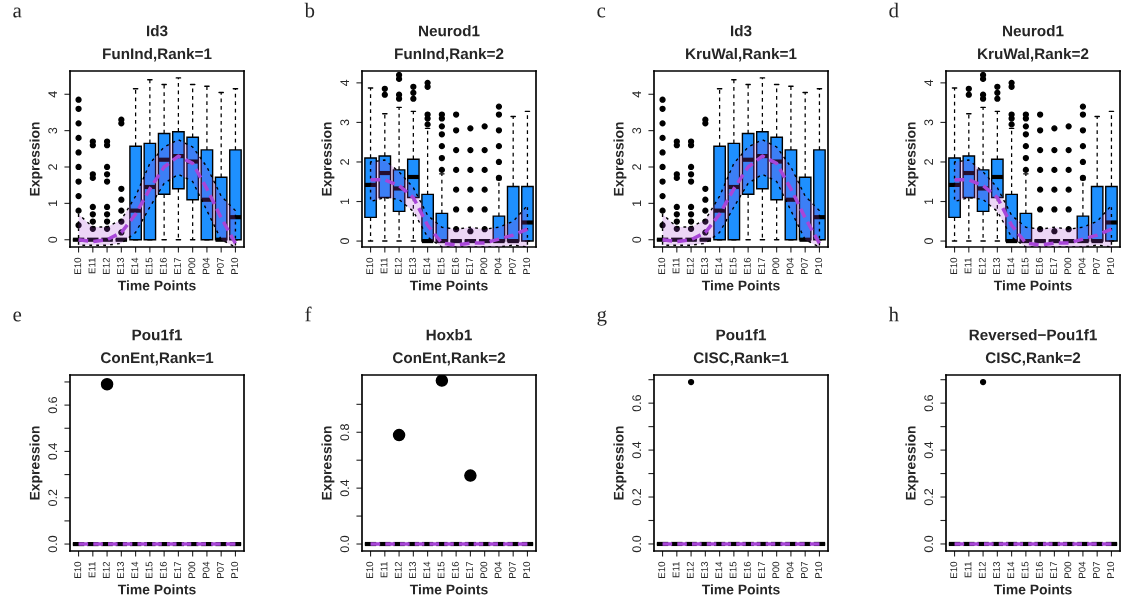 Image resolution: width=1146 pixels, height=609 pixels. What do you see at coordinates (17, 316) in the screenshot?
I see `text: e` at bounding box center [17, 316].